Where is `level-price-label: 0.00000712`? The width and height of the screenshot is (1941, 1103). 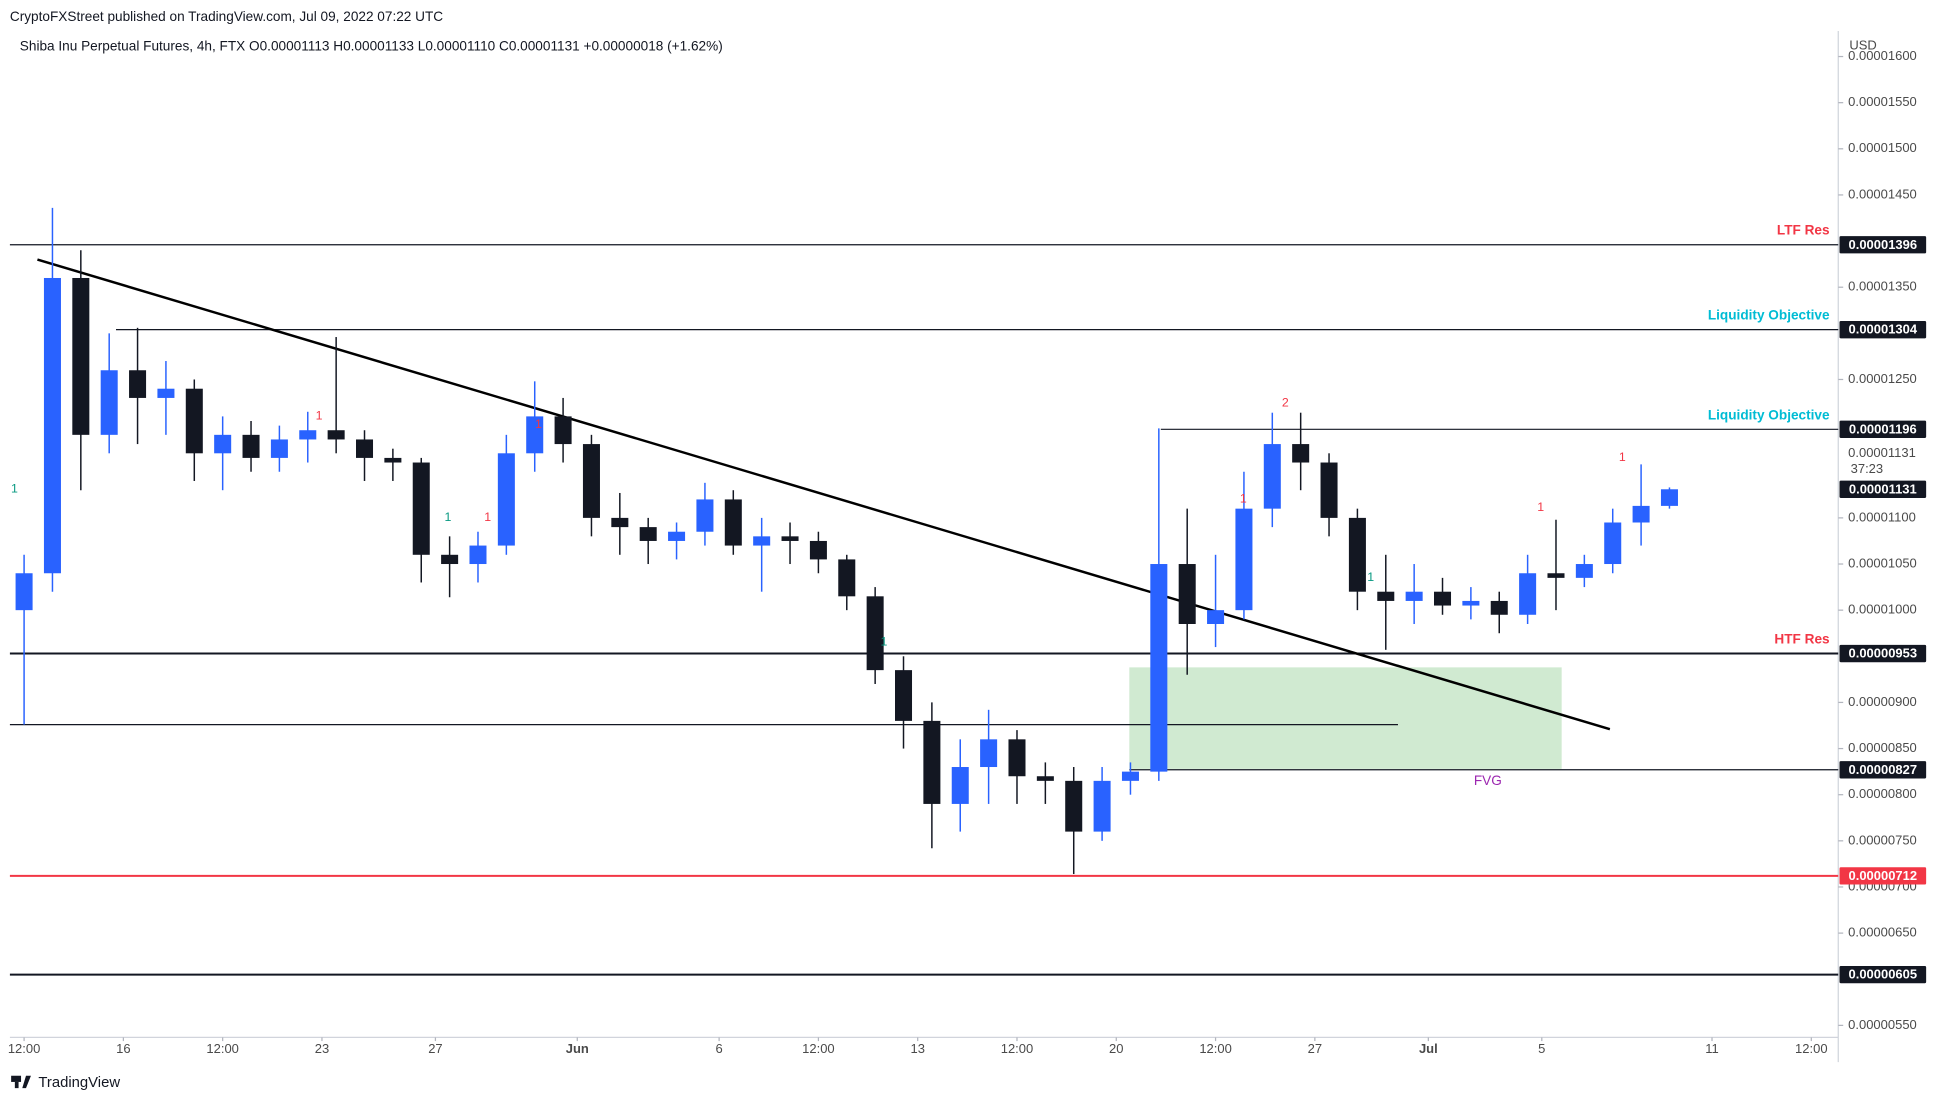 level-price-label: 0.00000712 is located at coordinates (1883, 875).